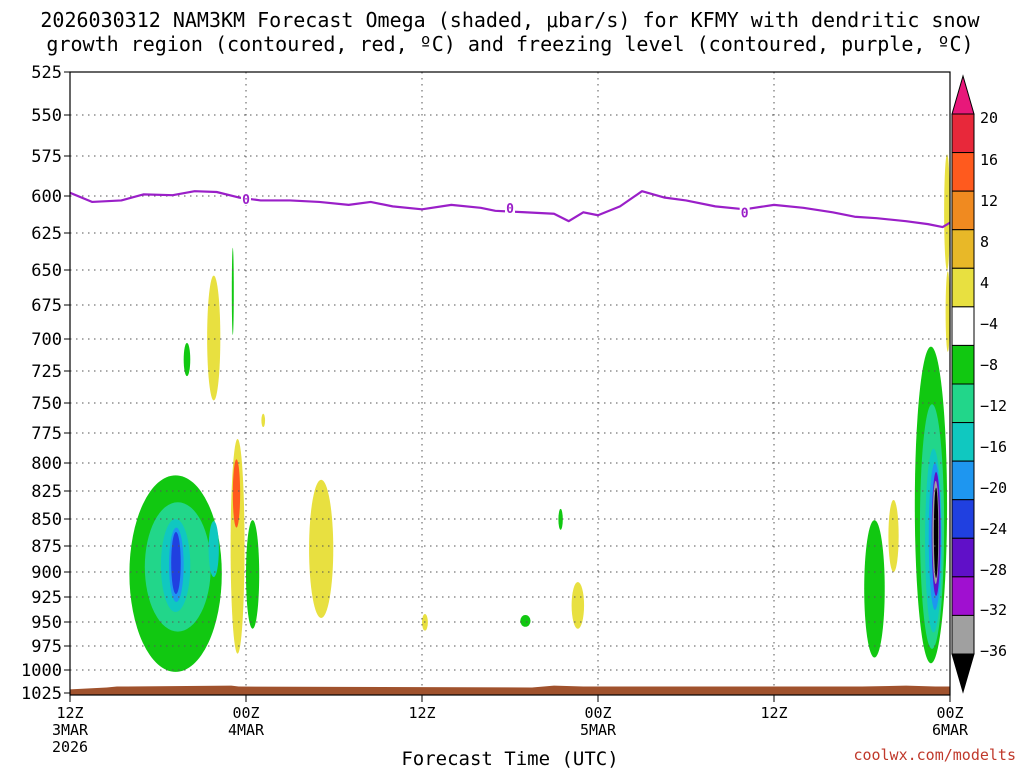 This screenshot has width=1024, height=768. I want to click on y-tick-label-875: 875, so click(46, 547).